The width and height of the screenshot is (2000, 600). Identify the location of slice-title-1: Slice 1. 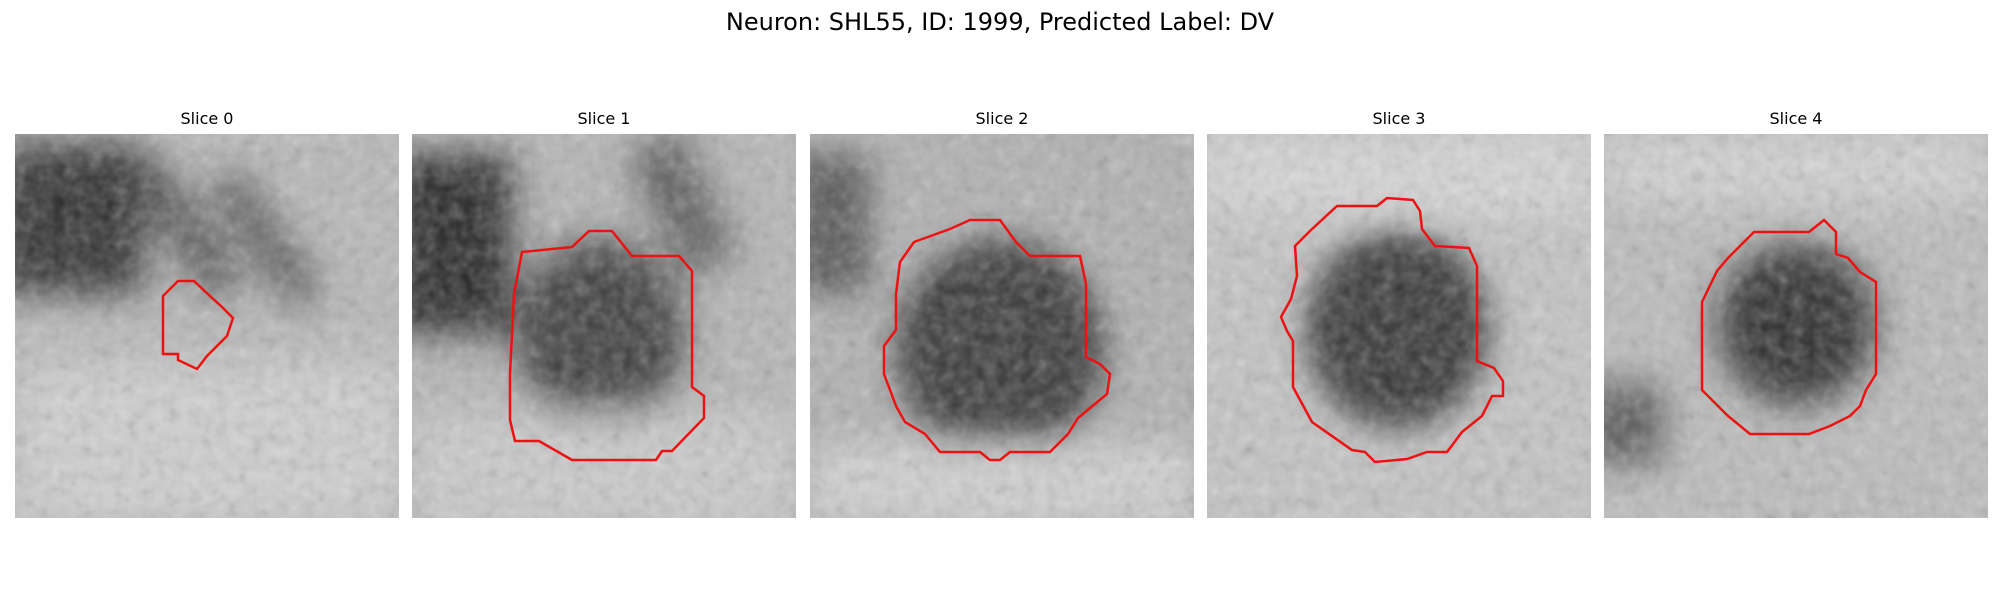
(604, 118).